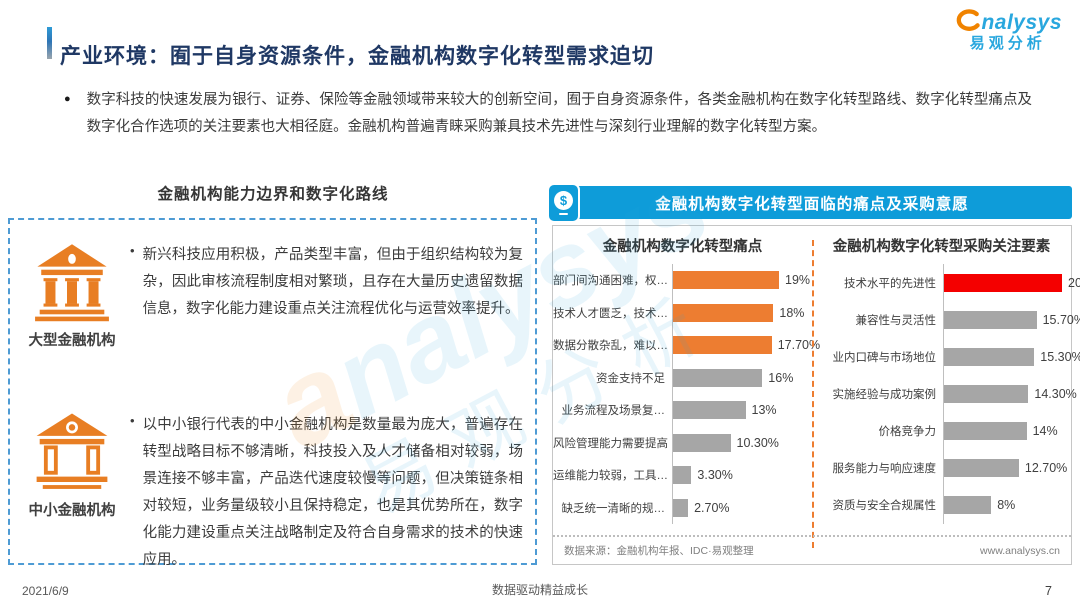 This screenshot has width=1080, height=608. I want to click on bar-value-label: 2.70%, so click(712, 507).